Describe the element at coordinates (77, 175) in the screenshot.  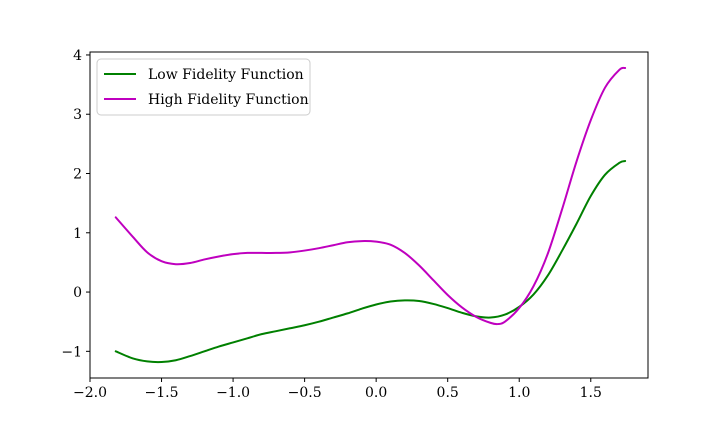
I see `y-tick-label: 2` at that location.